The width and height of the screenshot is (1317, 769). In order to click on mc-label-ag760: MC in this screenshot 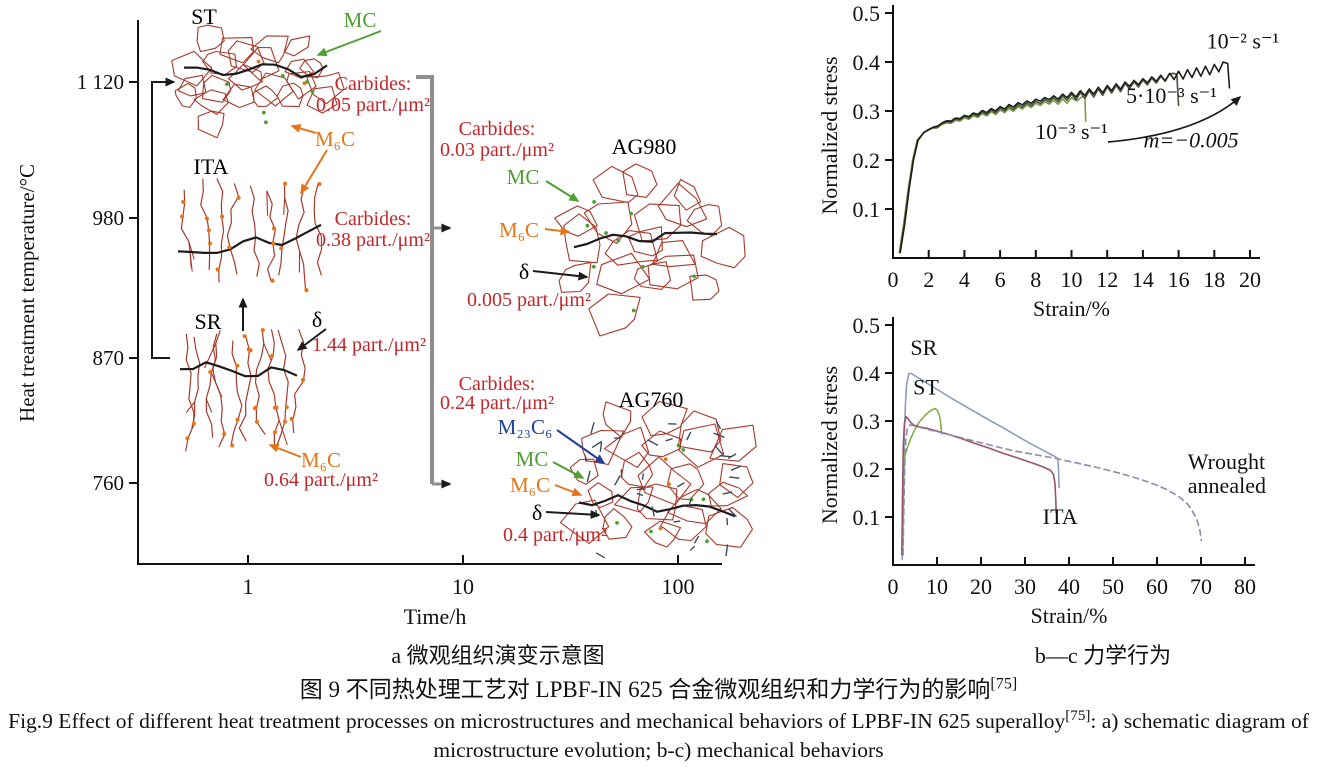, I will do `click(532, 459)`.